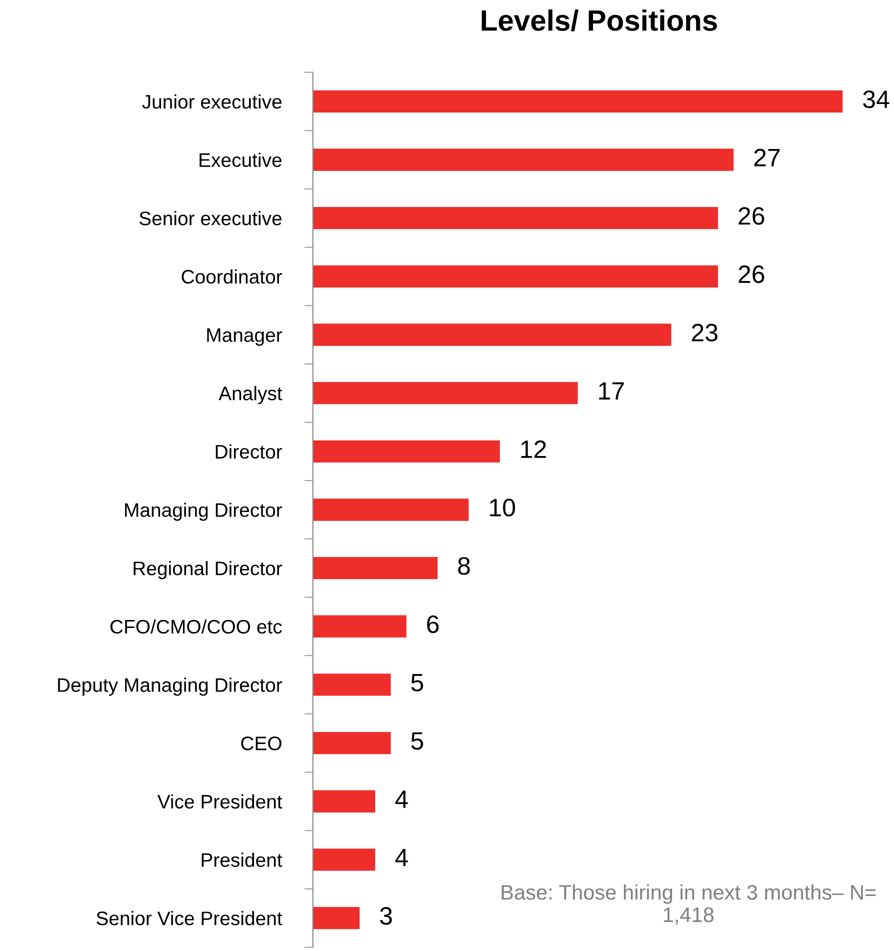 This screenshot has height=951, width=894. What do you see at coordinates (203, 511) in the screenshot?
I see `y-tick-label: Managing Director` at bounding box center [203, 511].